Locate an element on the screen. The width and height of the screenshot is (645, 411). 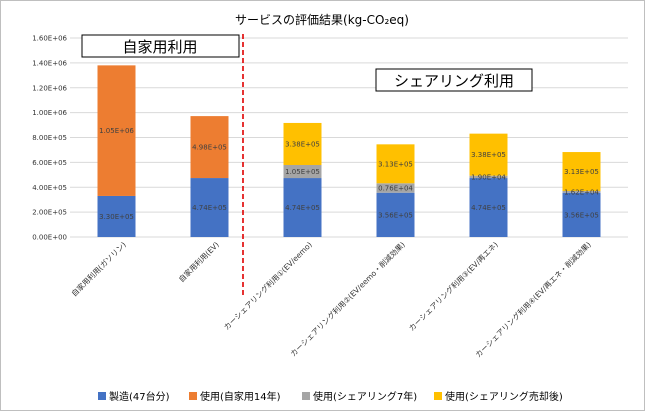
y-tick-label: 1.40E+06 is located at coordinates (49, 63).